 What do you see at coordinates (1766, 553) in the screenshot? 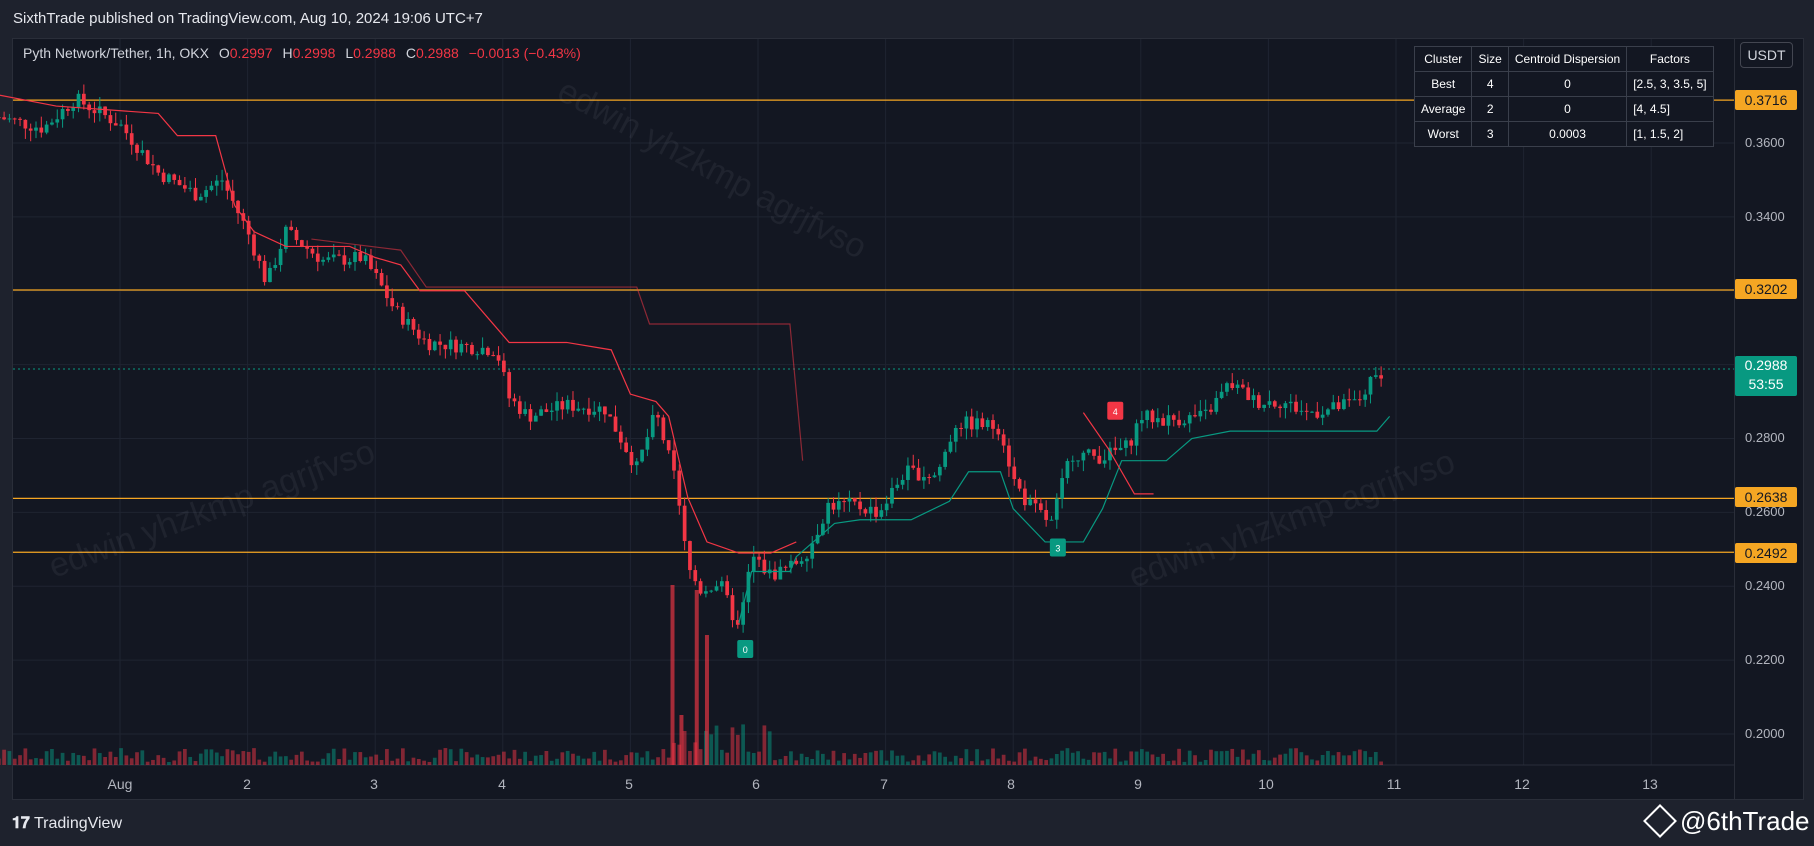
I see `level-label: 0.2492` at bounding box center [1766, 553].